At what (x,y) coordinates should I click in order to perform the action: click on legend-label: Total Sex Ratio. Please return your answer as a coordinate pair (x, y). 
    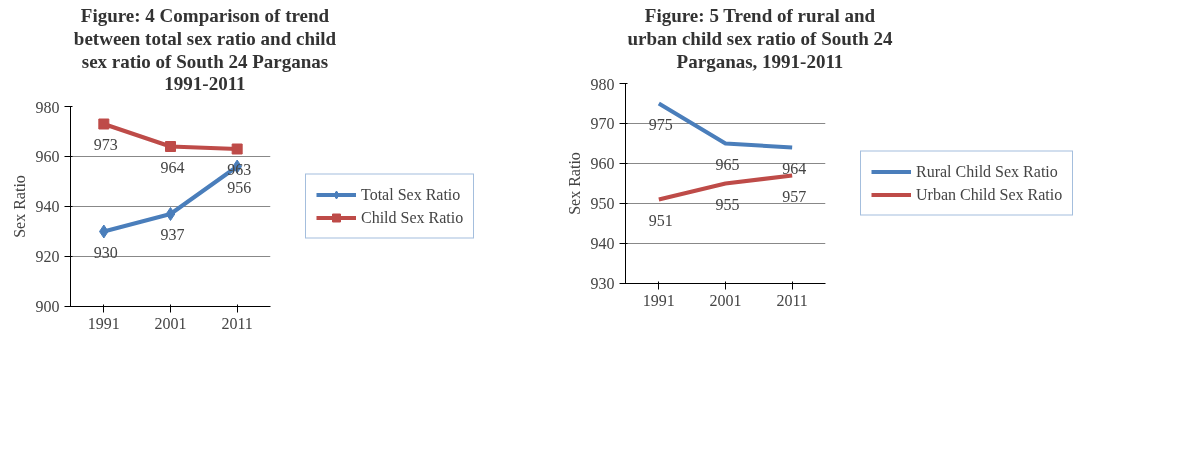
    Looking at the image, I should click on (411, 194).